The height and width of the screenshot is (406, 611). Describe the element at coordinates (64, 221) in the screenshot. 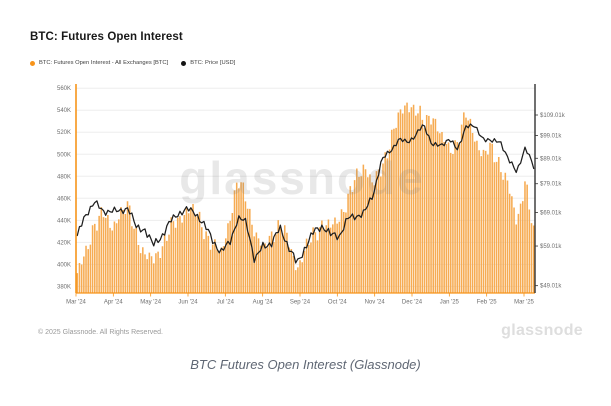

I see `y-left-tick: 440K` at that location.